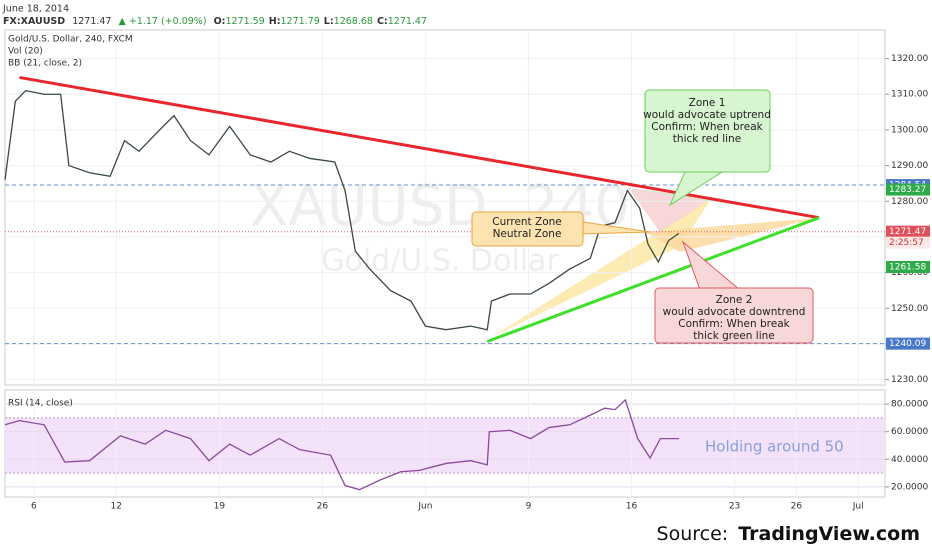  Describe the element at coordinates (909, 460) in the screenshot. I see `y-tick-label: 40.0000` at that location.